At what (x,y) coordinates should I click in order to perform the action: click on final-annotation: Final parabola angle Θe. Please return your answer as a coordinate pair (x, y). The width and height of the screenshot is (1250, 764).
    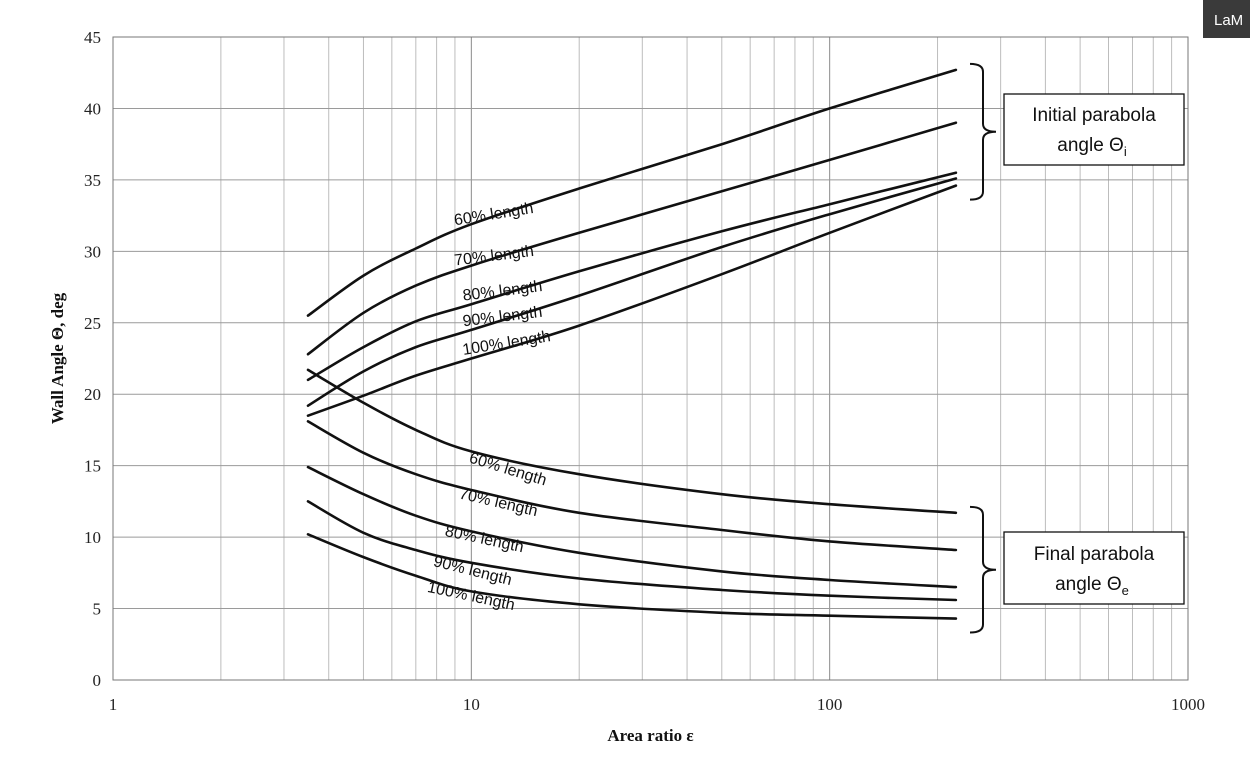
    Looking at the image, I should click on (1094, 568).